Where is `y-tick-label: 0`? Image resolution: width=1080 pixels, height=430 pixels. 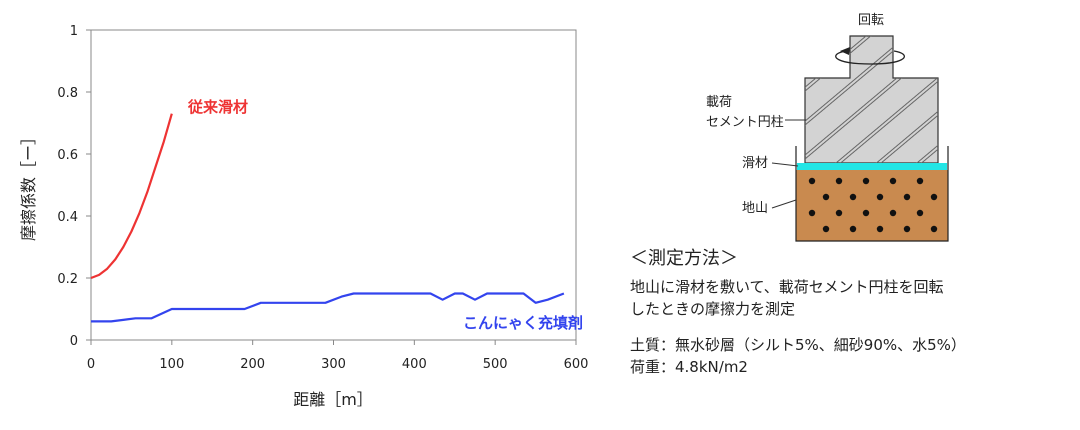 y-tick-label: 0 is located at coordinates (74, 341).